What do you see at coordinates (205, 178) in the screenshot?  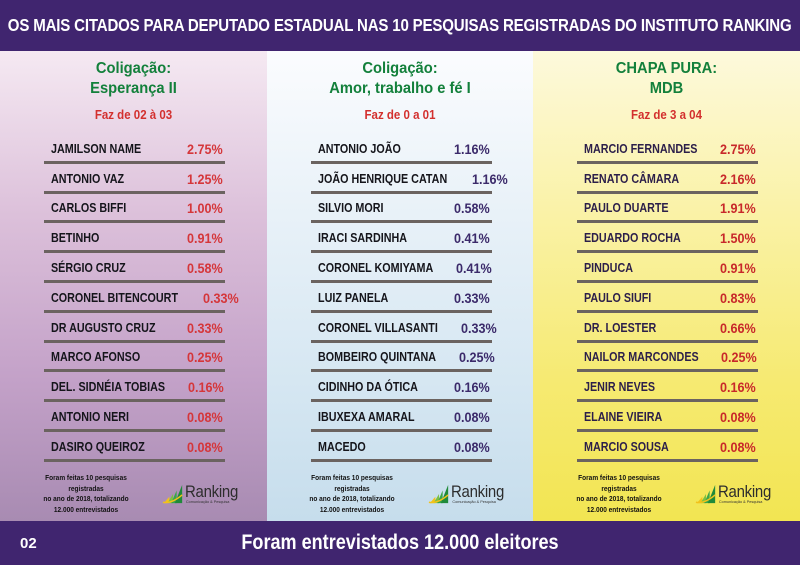 I see `candidate-percent: 1.25%` at bounding box center [205, 178].